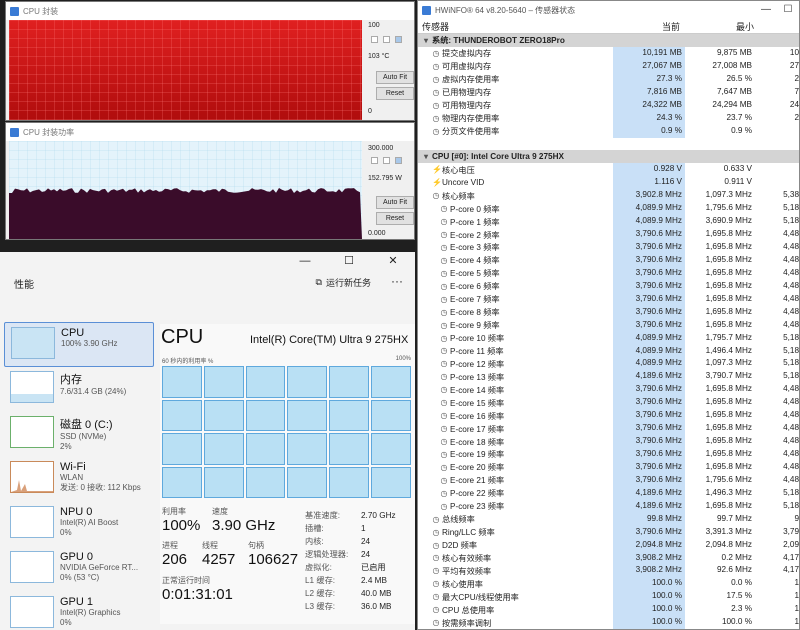  What do you see at coordinates (608, 351) in the screenshot?
I see `sensor-row: ◷ P-core 11 频率 4,089.9 MHz 1,496.4 MHz 5,18` at bounding box center [608, 351].